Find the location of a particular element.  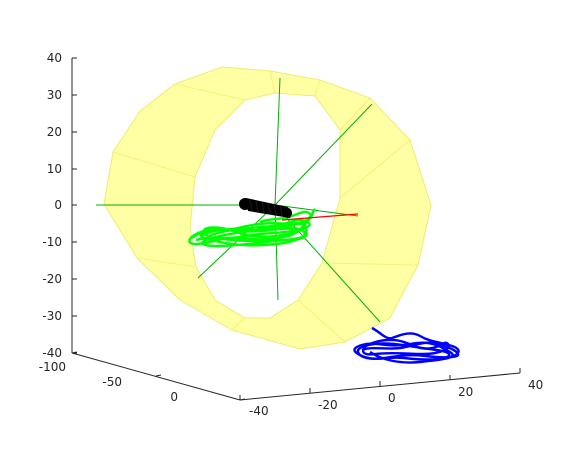

z-tick-label: 40 is located at coordinates (54, 58).